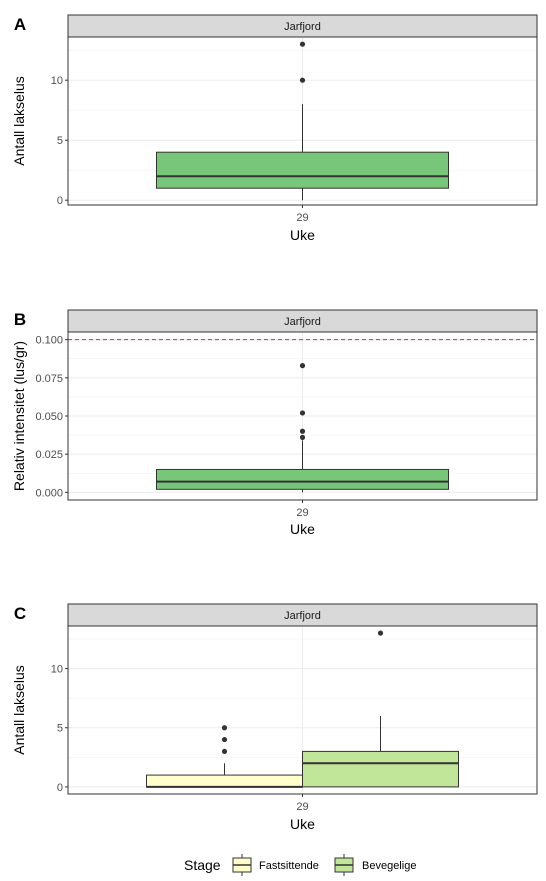 The height and width of the screenshot is (881, 546). I want to click on y-tick-label: 0.025, so click(49, 455).